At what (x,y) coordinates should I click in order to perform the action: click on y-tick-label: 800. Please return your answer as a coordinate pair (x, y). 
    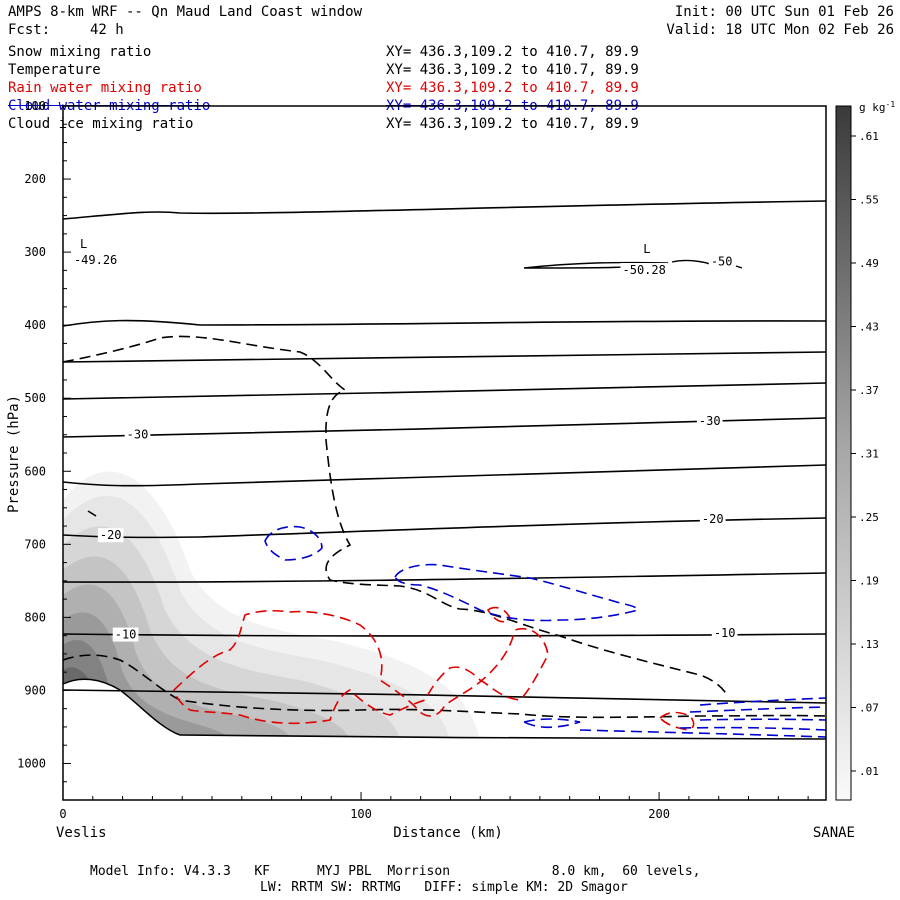
    Looking at the image, I should click on (35, 617).